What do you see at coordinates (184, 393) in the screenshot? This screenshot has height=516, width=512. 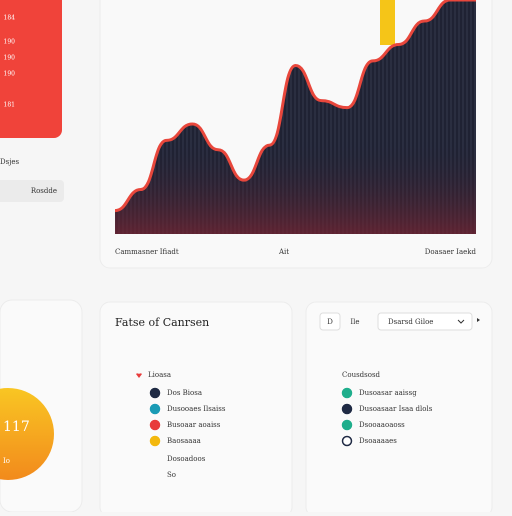 I see `legend-label: Dos Biosa` at bounding box center [184, 393].